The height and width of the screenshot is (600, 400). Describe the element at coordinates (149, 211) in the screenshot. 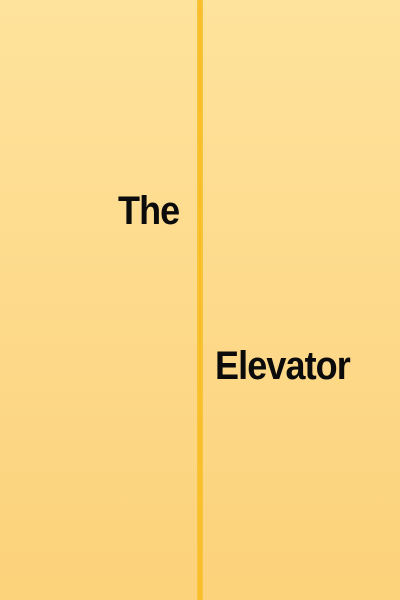

I see `title-word-the: The` at that location.